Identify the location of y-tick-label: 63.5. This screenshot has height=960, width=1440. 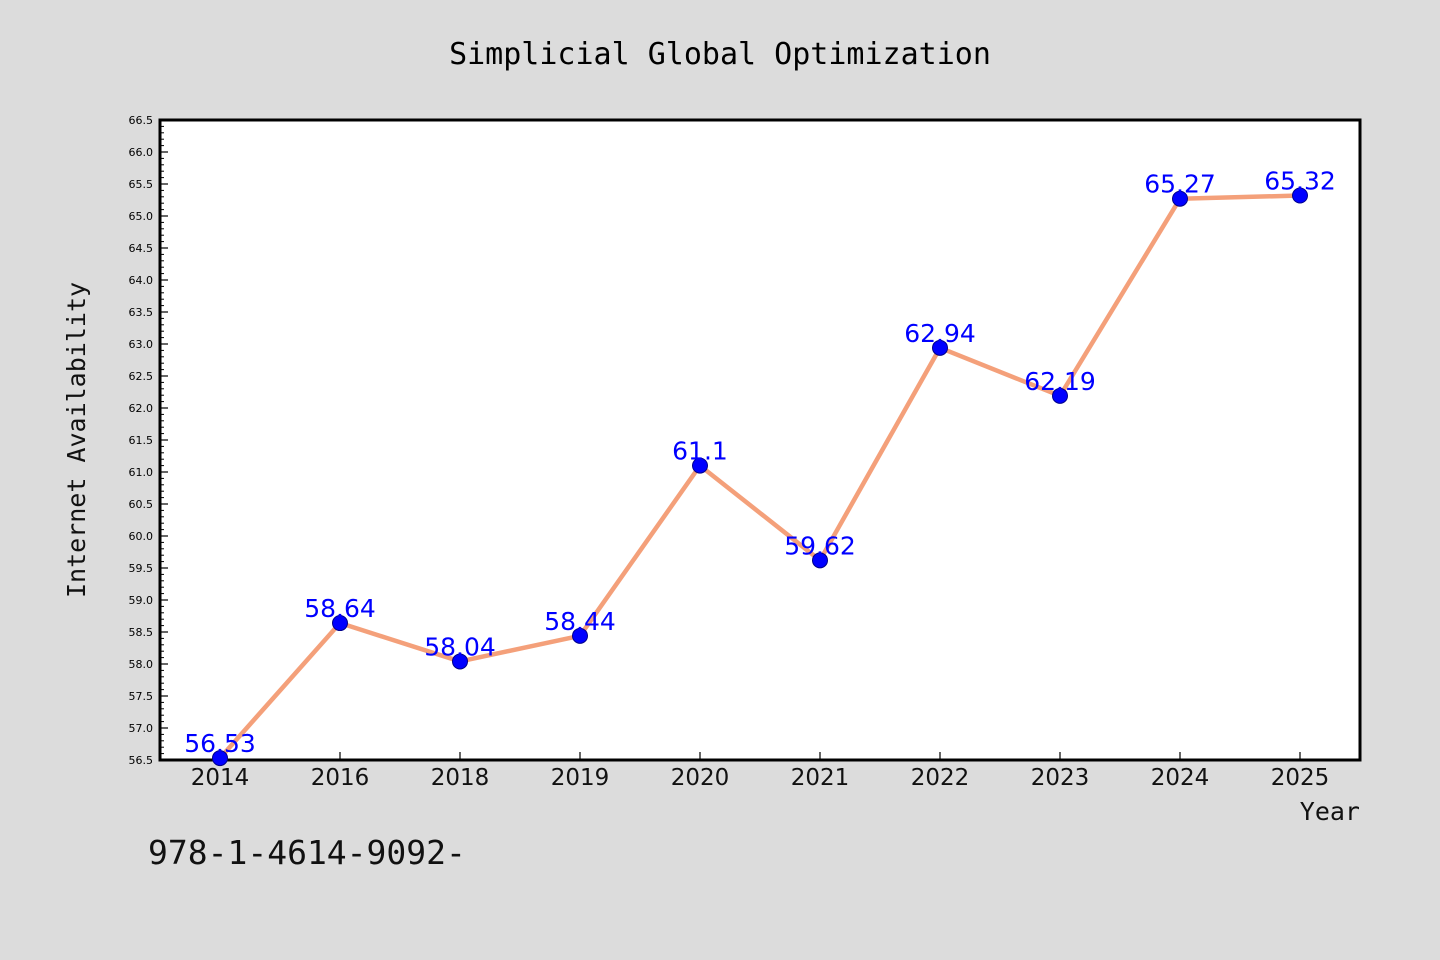
(141, 312).